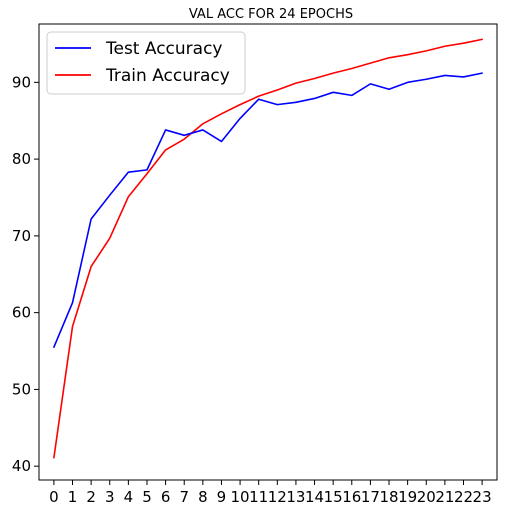 The image size is (523, 517). I want to click on x-tick-label: 5, so click(147, 497).